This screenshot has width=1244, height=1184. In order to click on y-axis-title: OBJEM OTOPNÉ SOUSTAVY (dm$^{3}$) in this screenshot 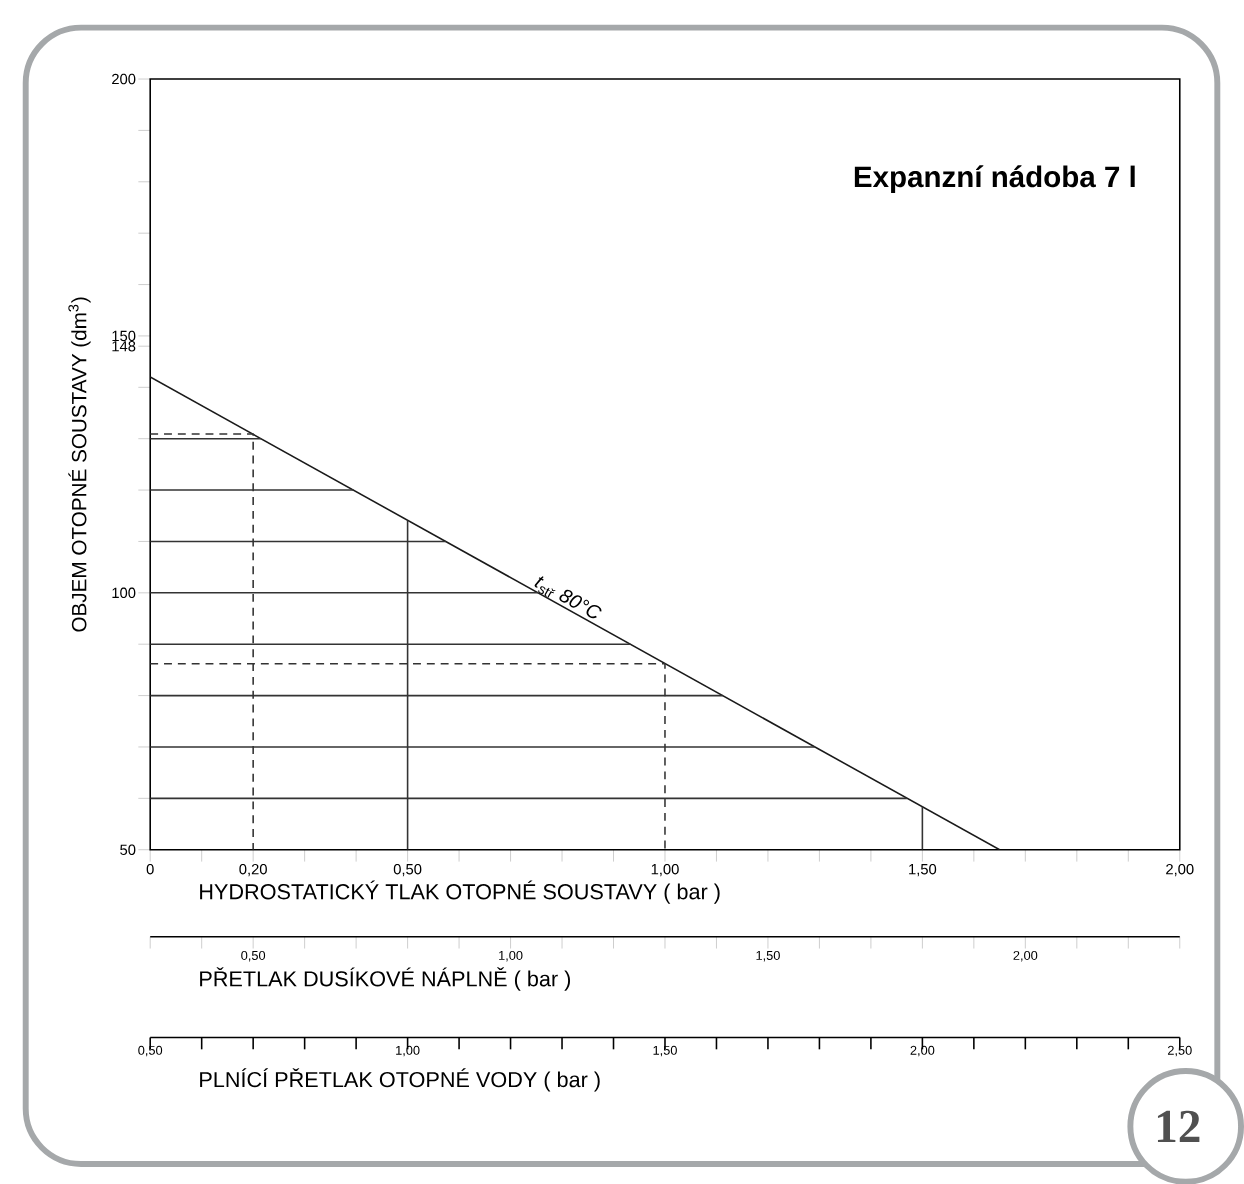, I will do `click(79, 464)`.